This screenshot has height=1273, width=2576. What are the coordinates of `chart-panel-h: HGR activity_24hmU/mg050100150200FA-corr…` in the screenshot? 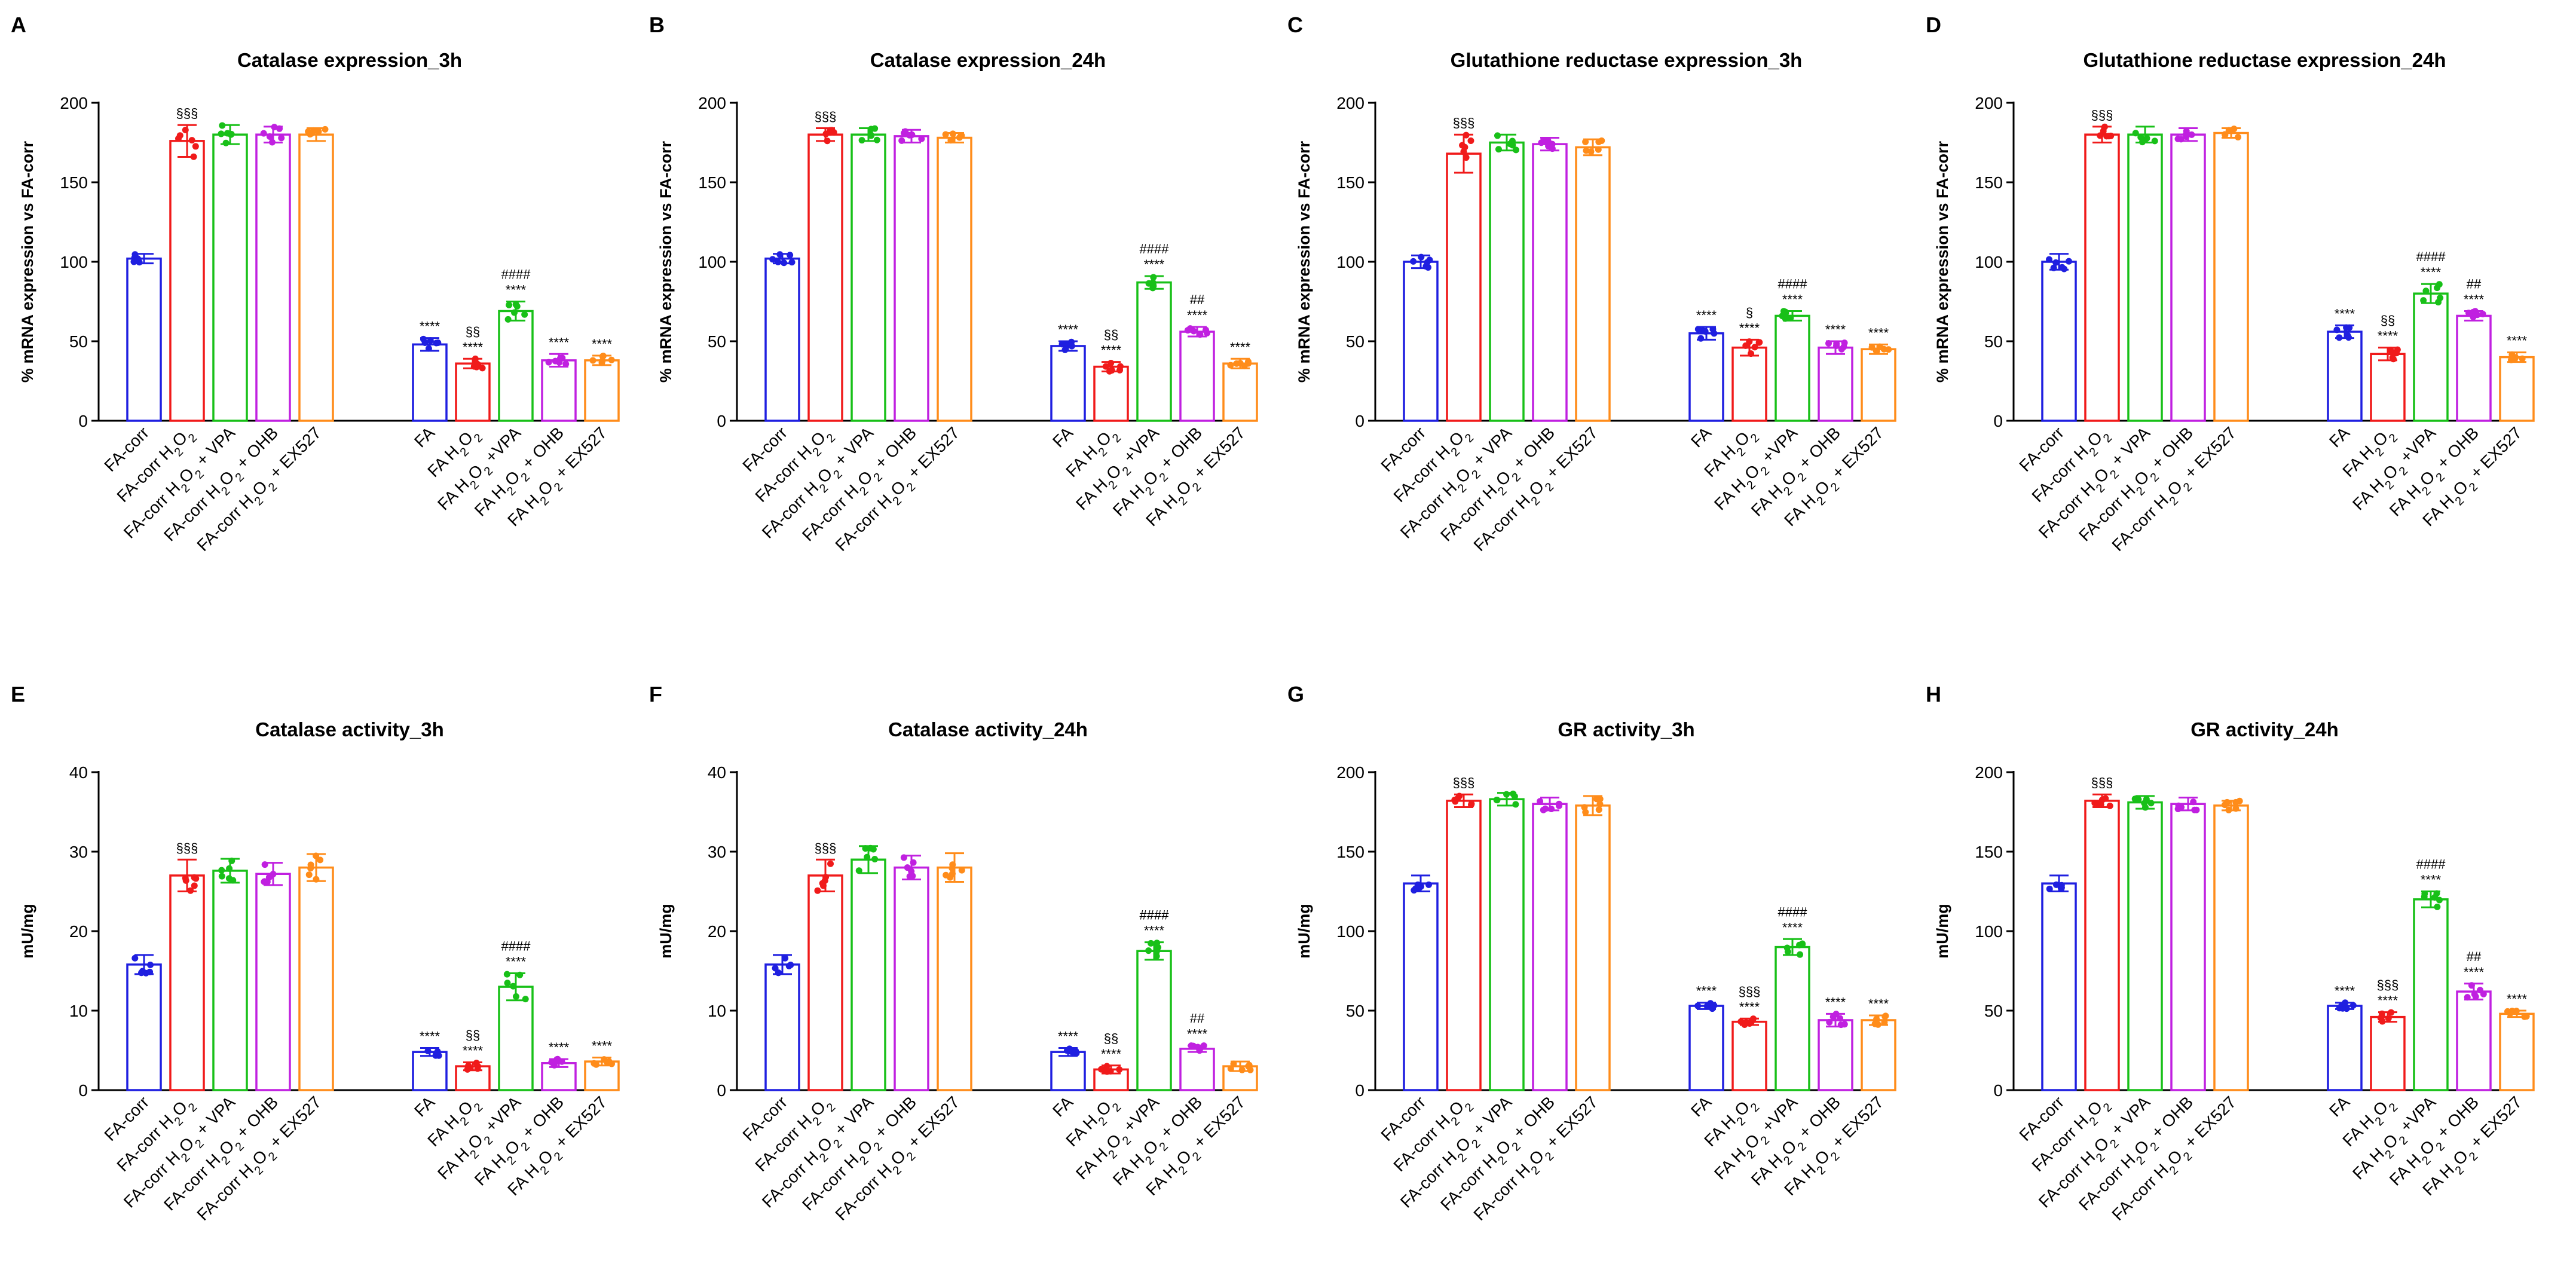 It's located at (2230, 953).